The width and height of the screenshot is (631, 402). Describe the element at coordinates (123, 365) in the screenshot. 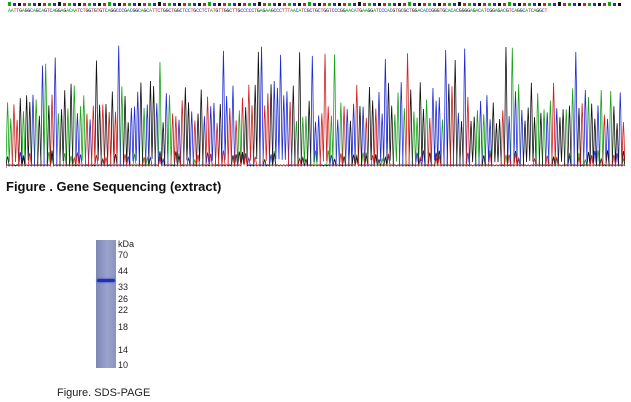

I see `marker-label: 10` at that location.